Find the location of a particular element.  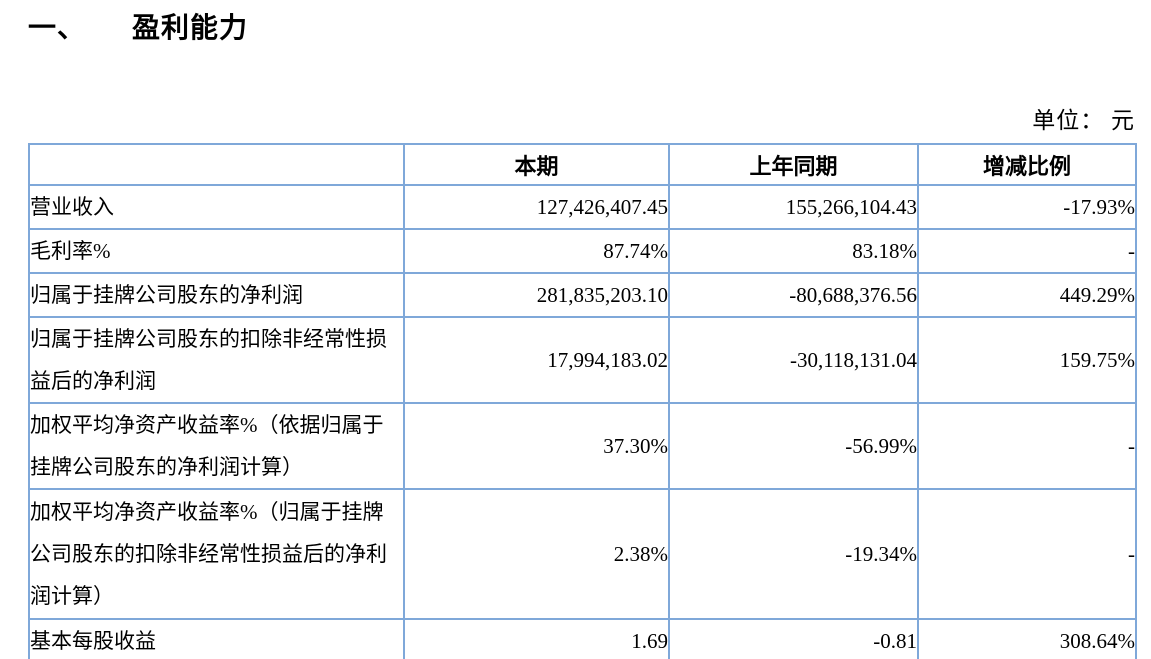

header-prior-period: 上年同期 is located at coordinates (793, 164).